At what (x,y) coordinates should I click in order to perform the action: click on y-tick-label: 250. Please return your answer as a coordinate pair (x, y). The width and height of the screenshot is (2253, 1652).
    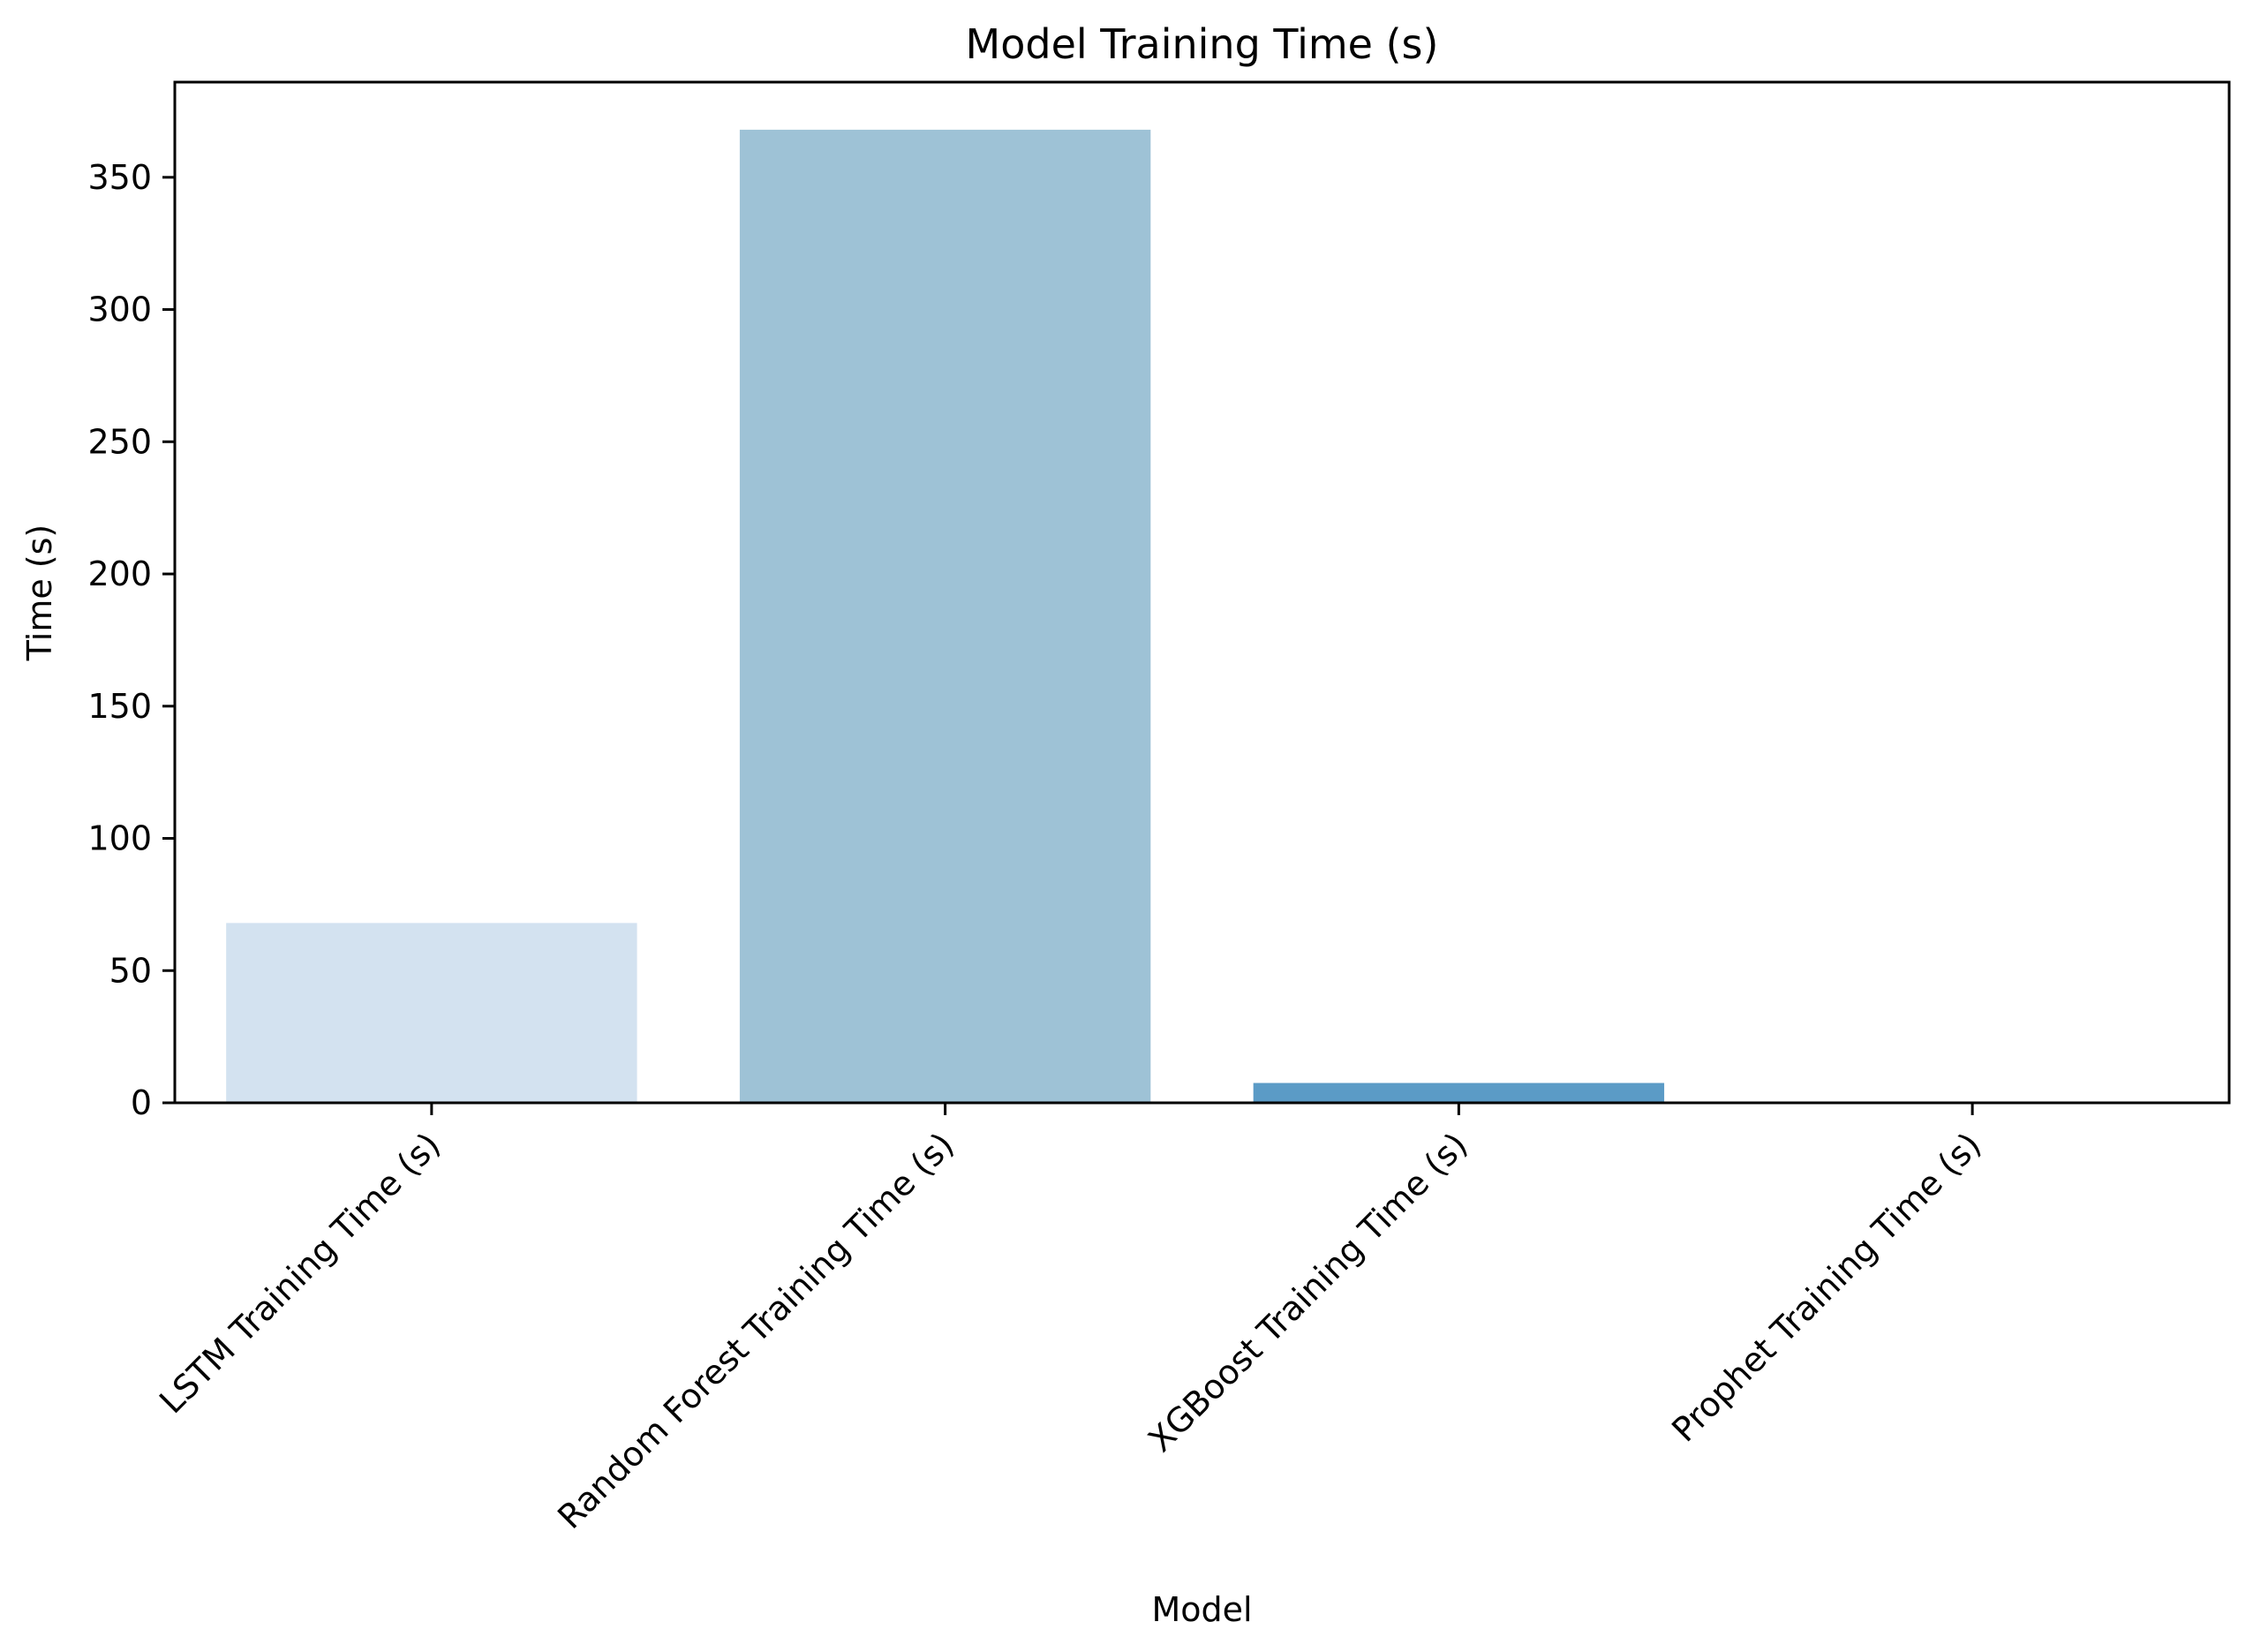
    Looking at the image, I should click on (119, 442).